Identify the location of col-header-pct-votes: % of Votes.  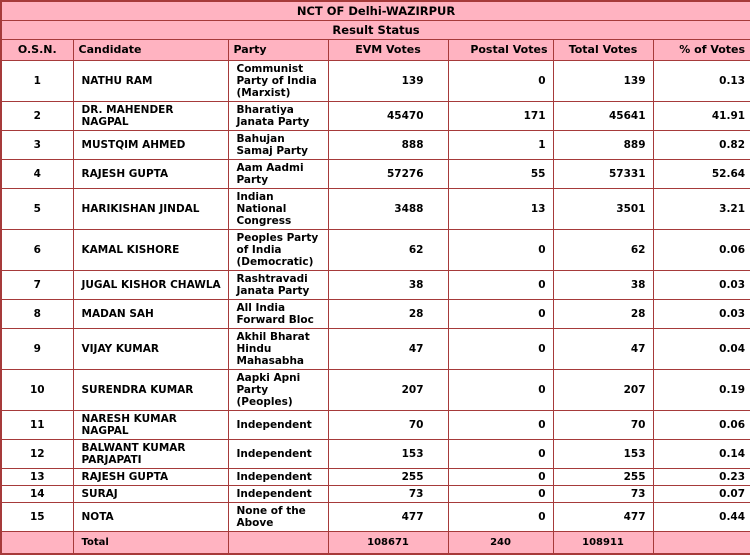
(701, 50).